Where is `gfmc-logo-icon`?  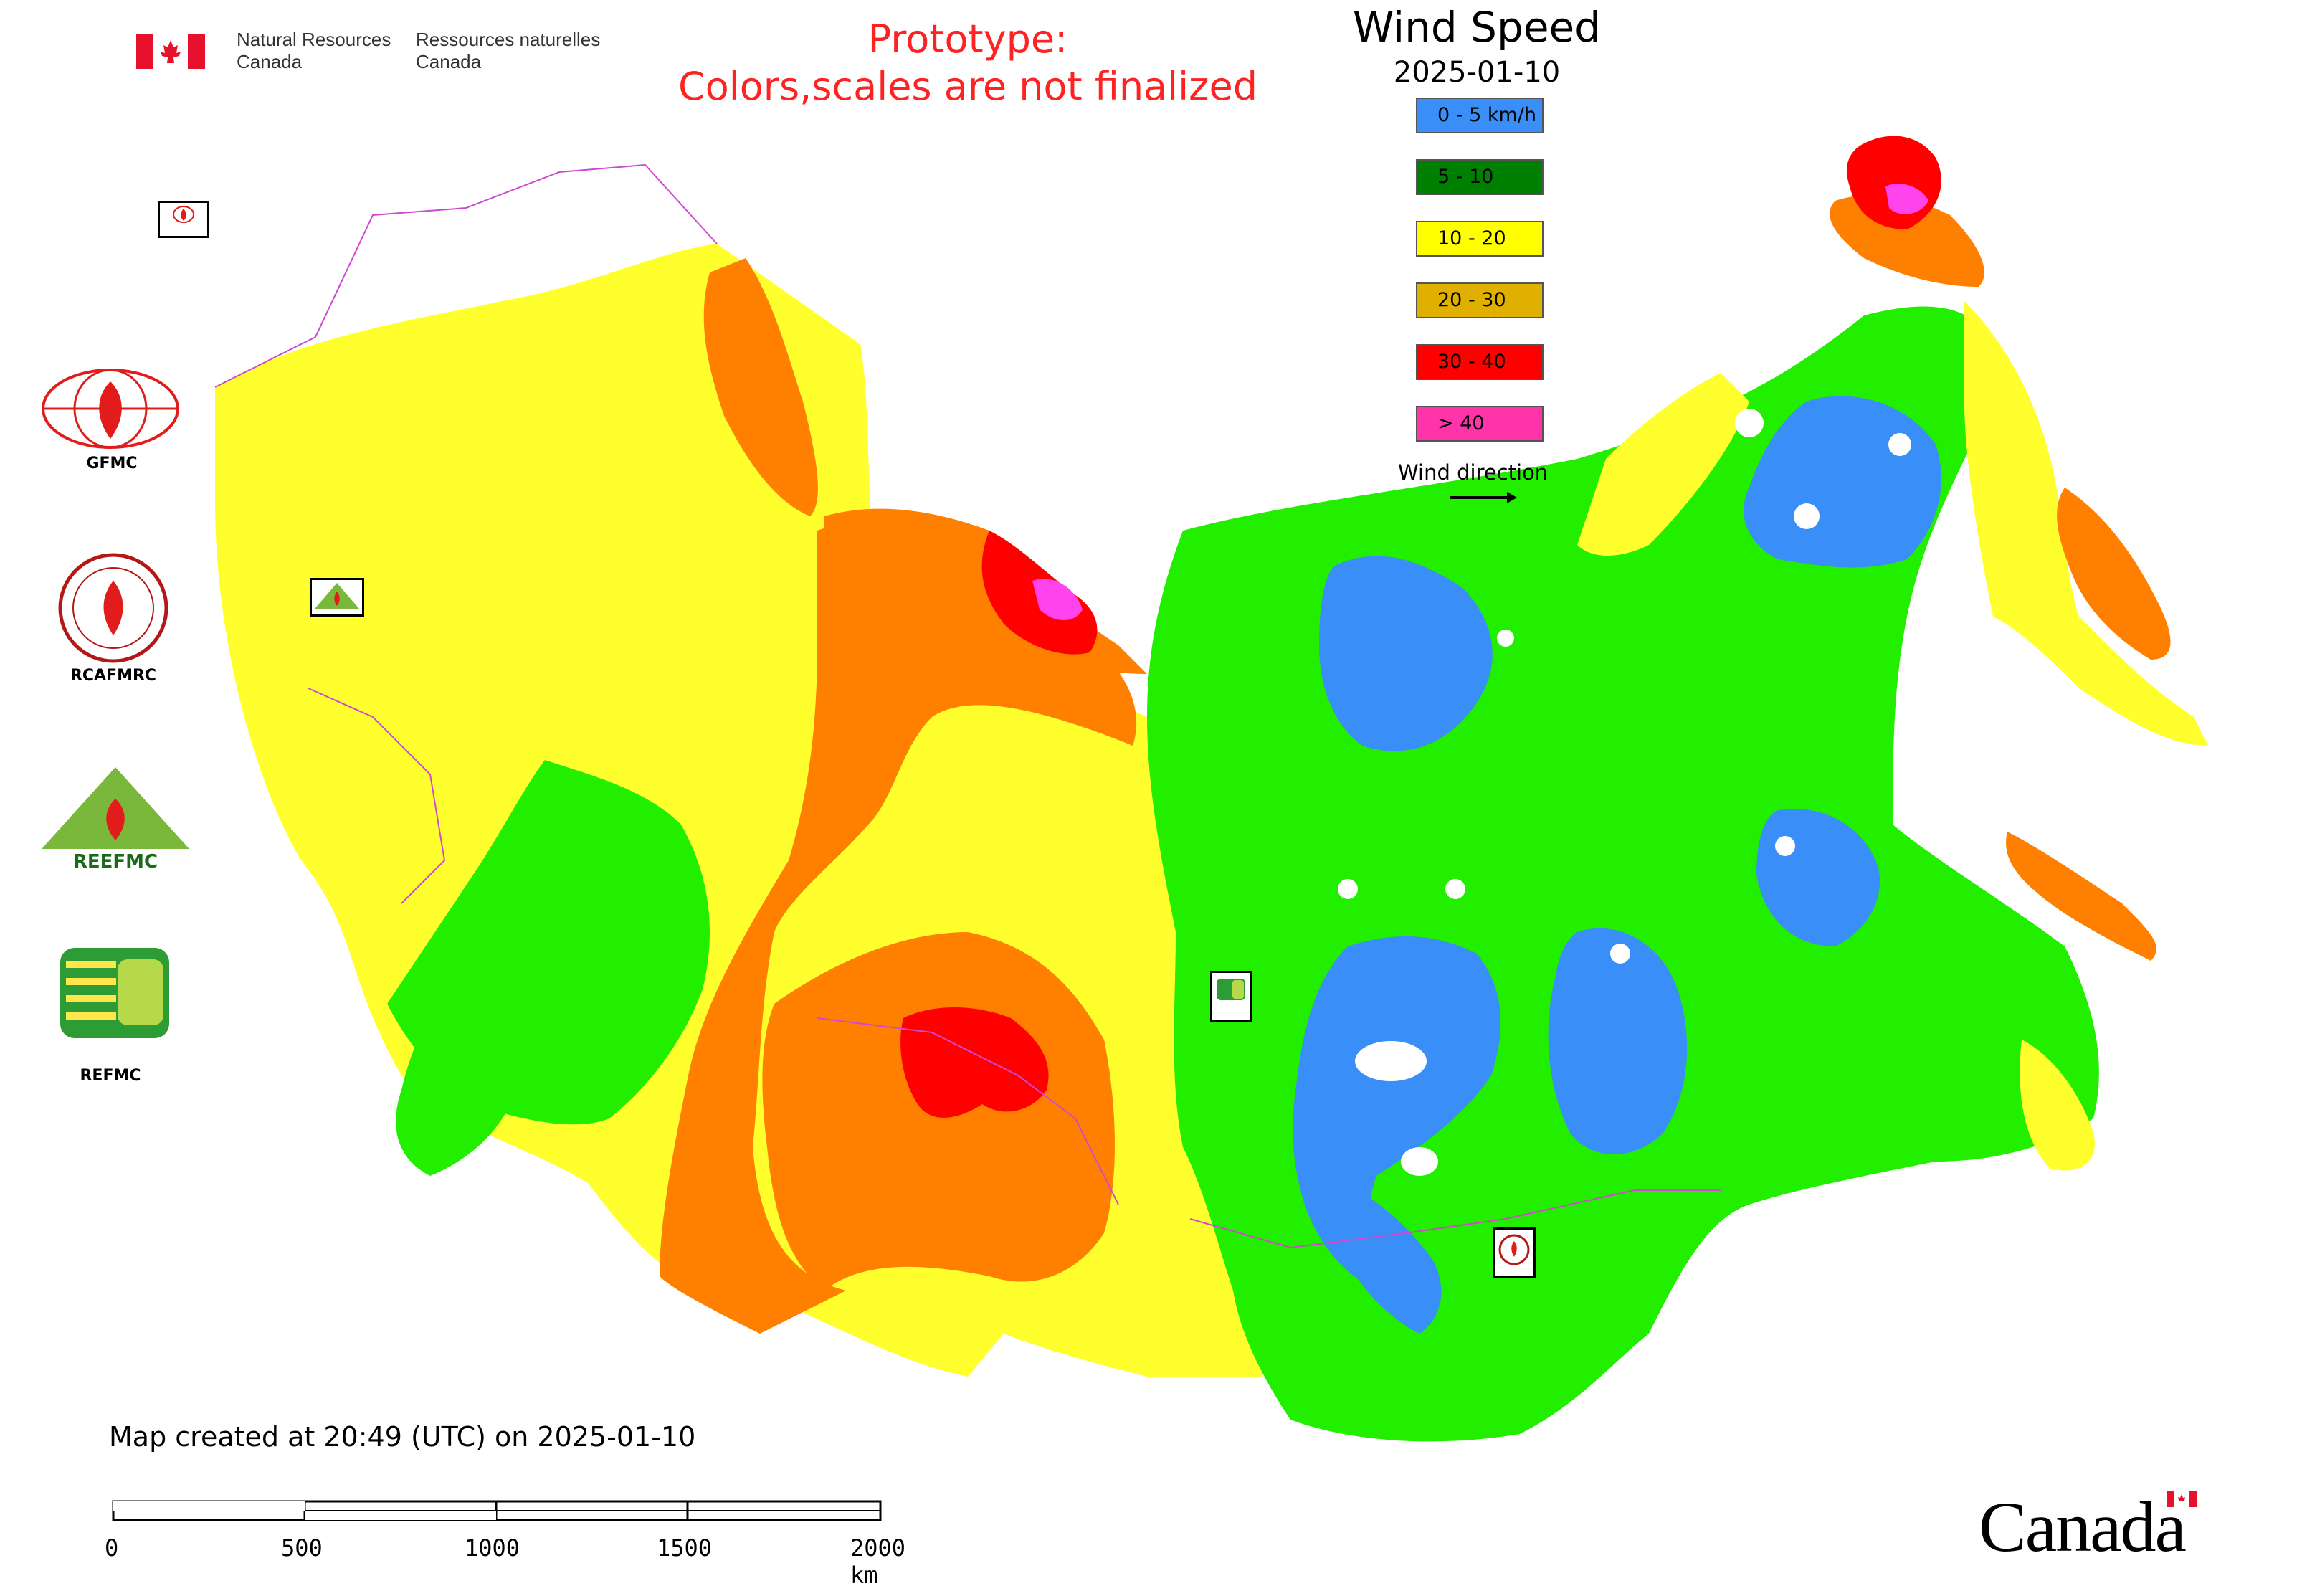
gfmc-logo-icon is located at coordinates (111, 409).